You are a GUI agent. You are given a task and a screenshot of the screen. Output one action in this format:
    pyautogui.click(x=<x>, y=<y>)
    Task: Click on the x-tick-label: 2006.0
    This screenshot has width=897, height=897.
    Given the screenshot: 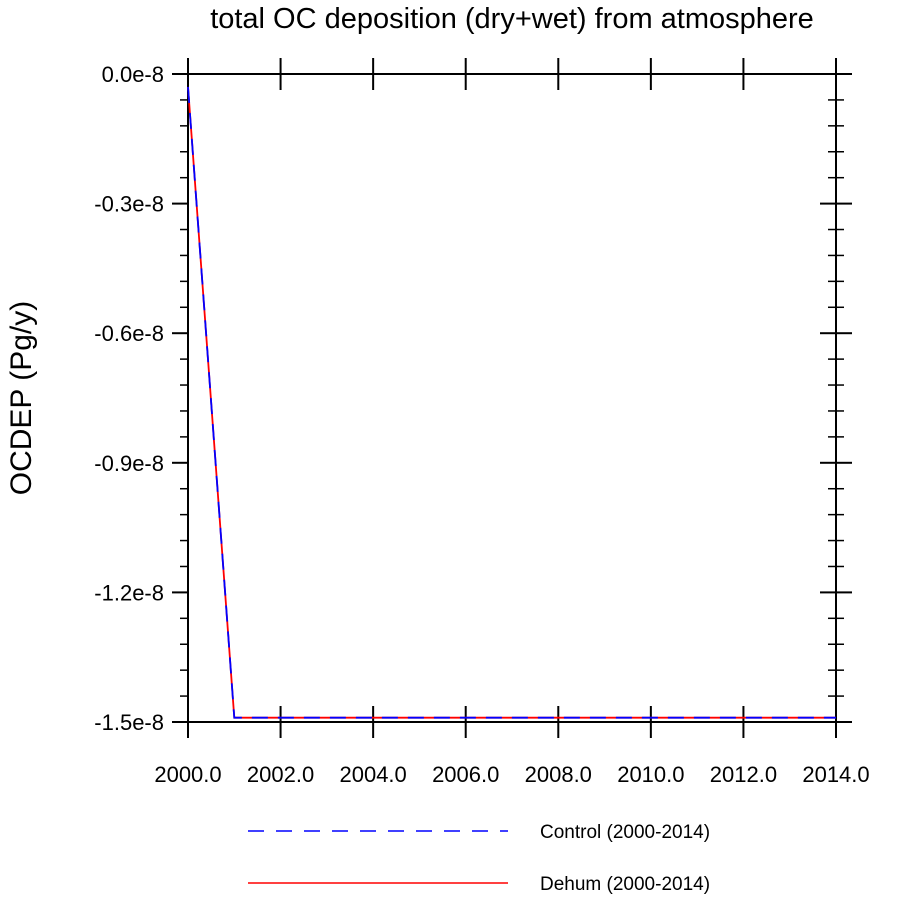 What is the action you would take?
    pyautogui.click(x=465, y=774)
    